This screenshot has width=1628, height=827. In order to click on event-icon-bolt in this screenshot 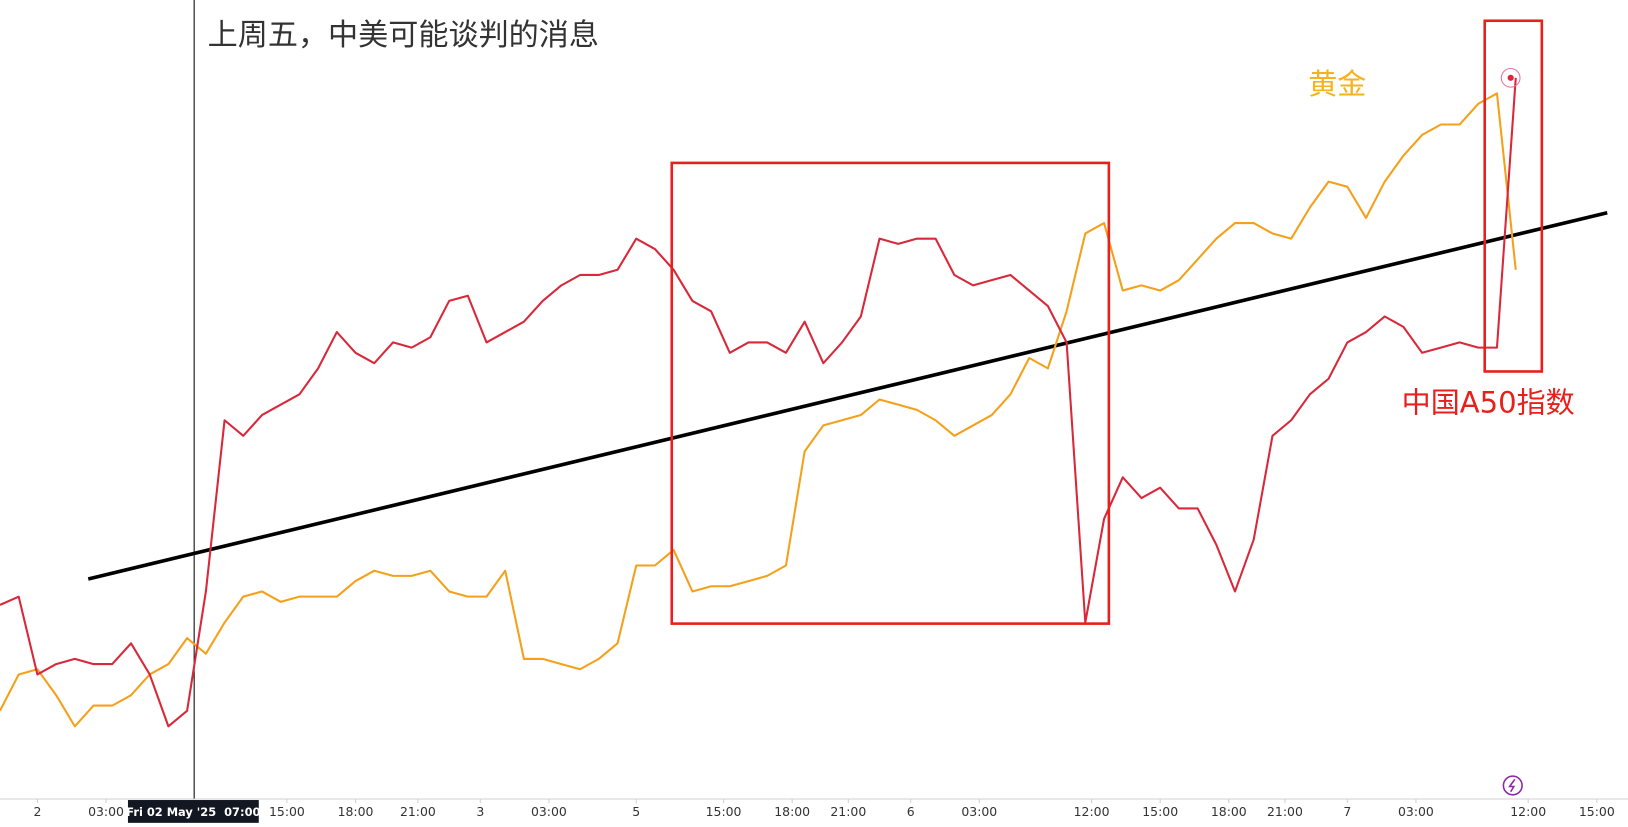, I will do `click(1512, 785)`.